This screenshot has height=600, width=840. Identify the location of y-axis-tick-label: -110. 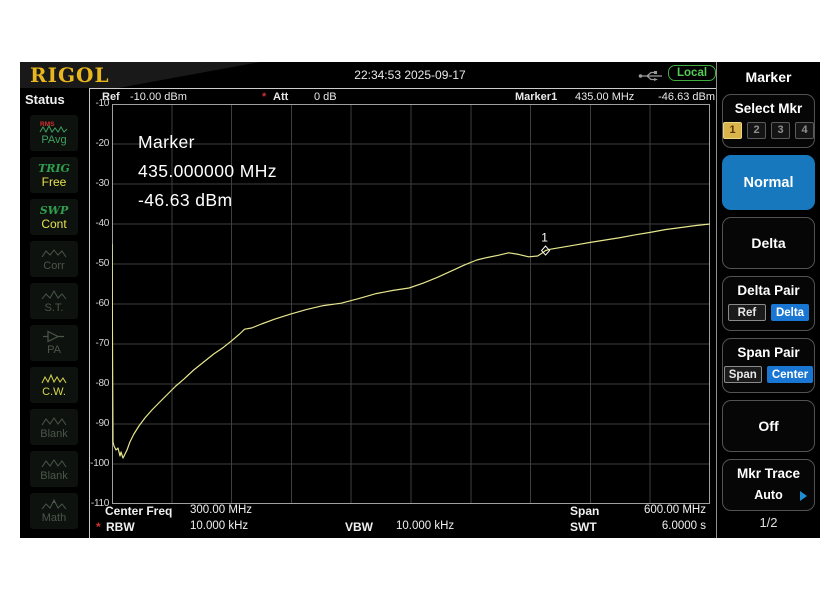
(99, 503).